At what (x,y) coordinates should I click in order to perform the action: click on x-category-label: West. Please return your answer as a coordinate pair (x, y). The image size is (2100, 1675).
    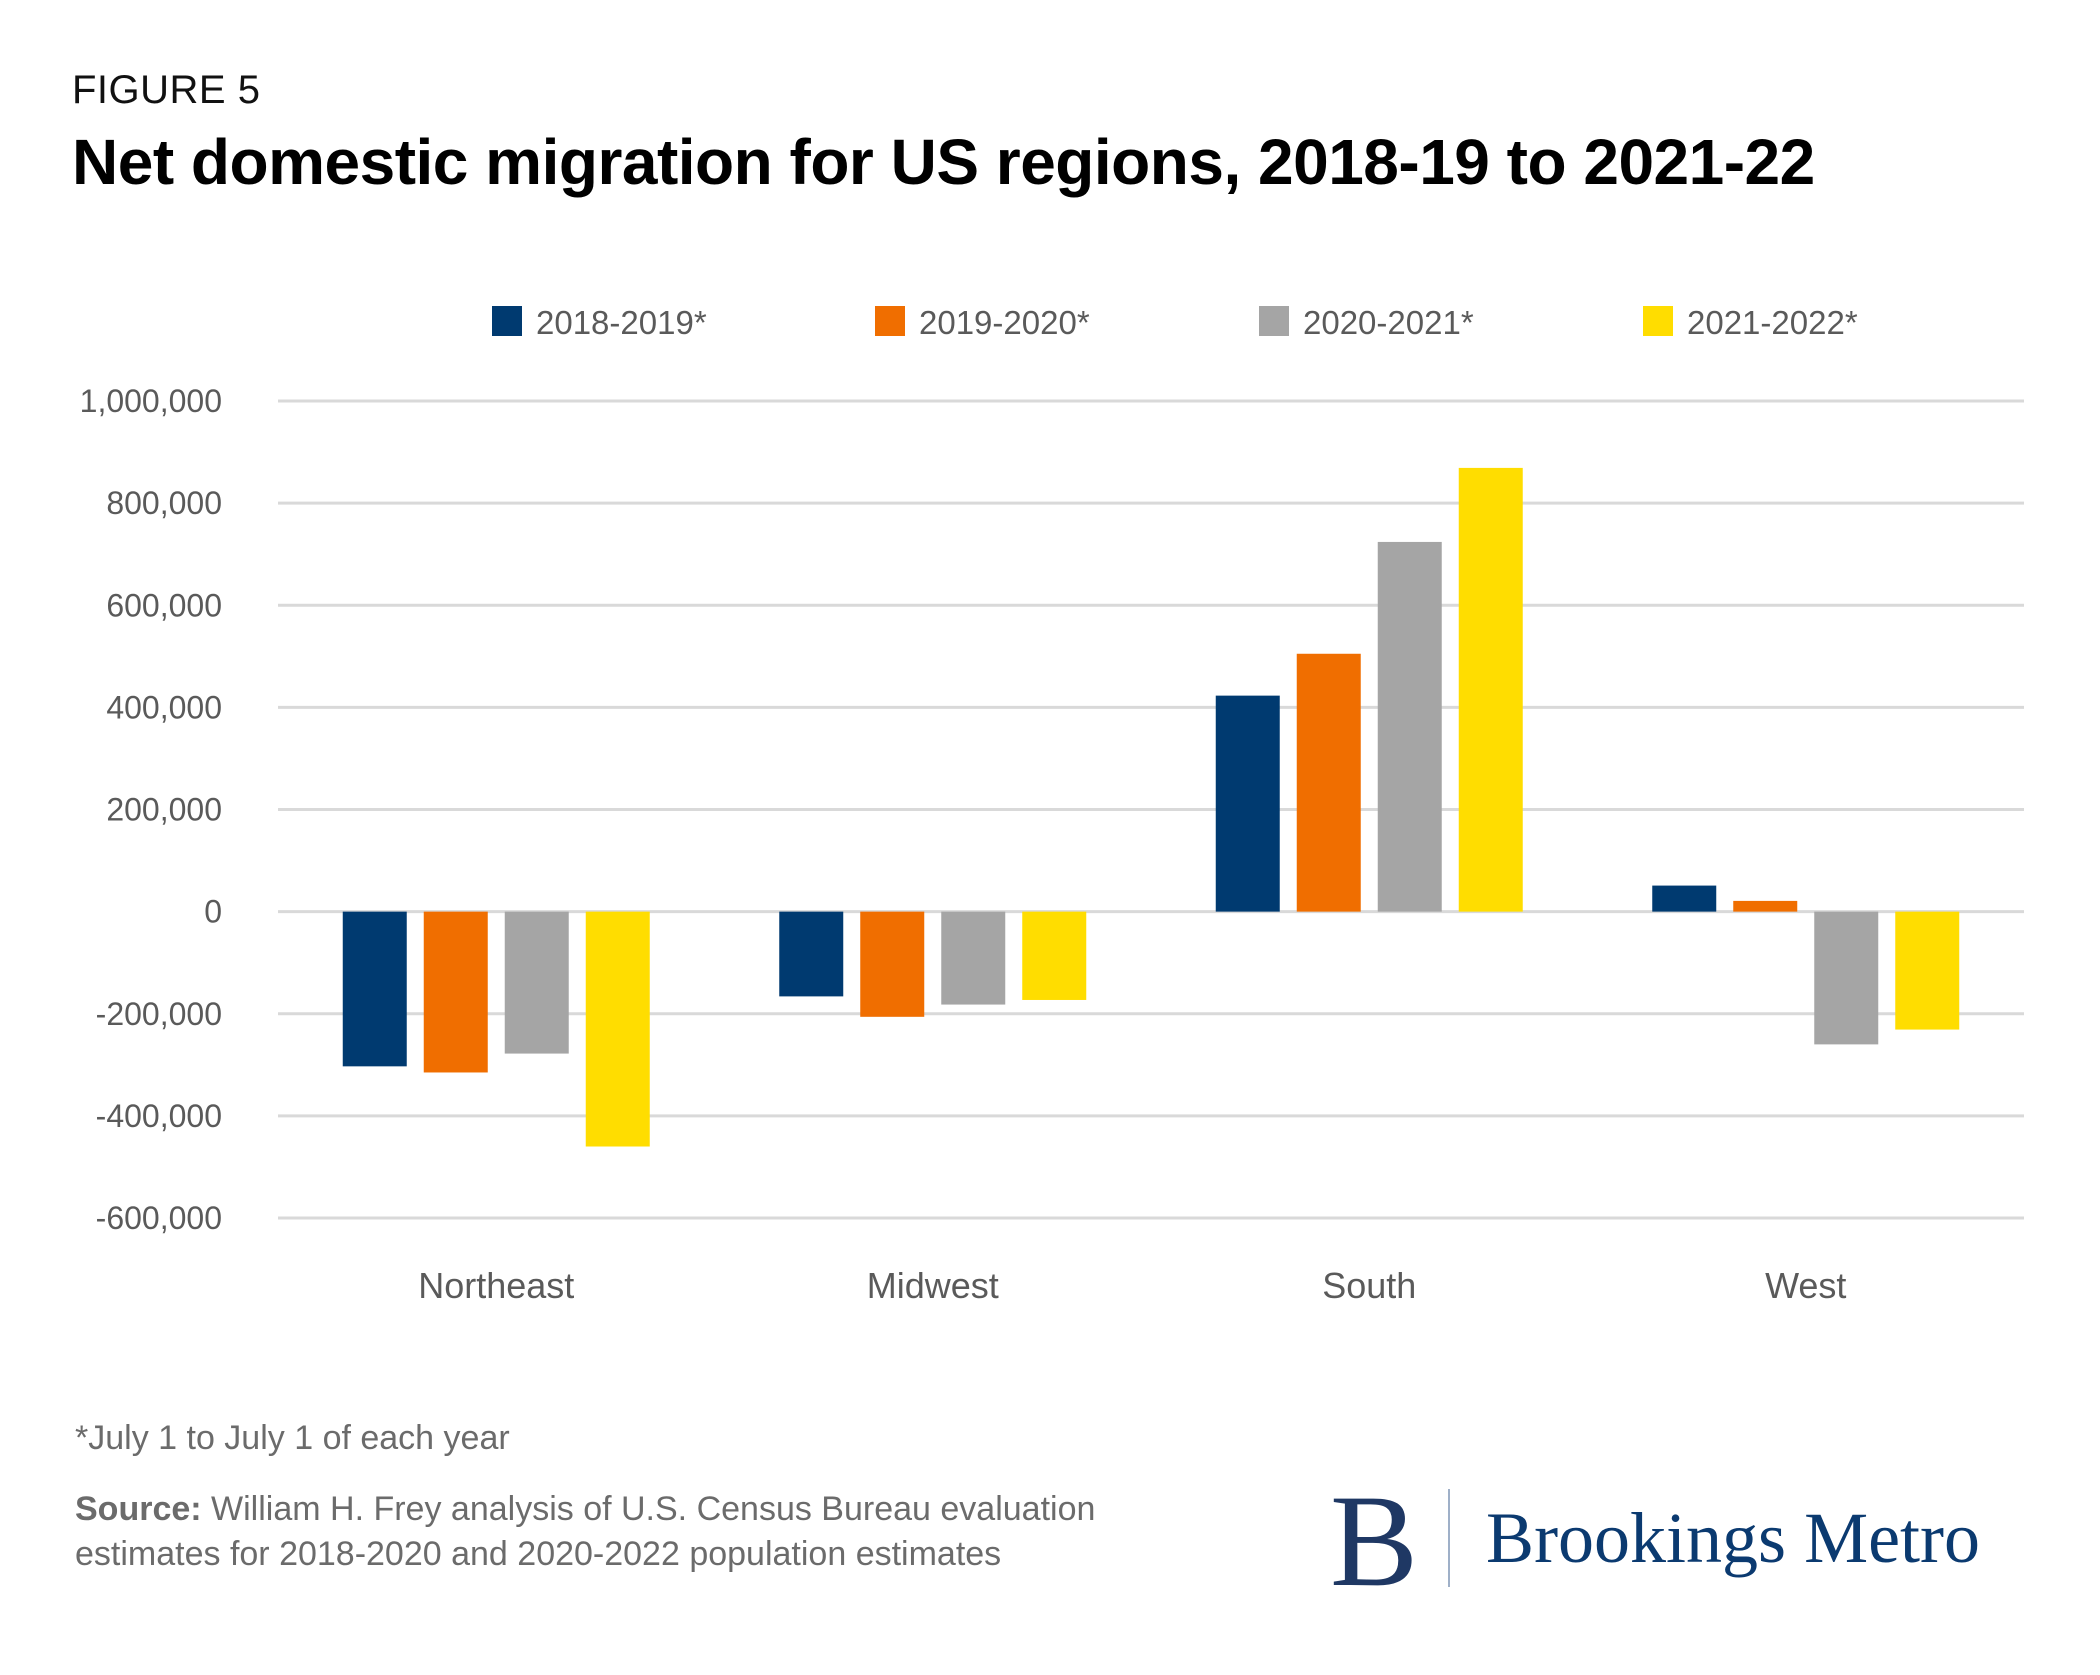
    Looking at the image, I should click on (1805, 1285).